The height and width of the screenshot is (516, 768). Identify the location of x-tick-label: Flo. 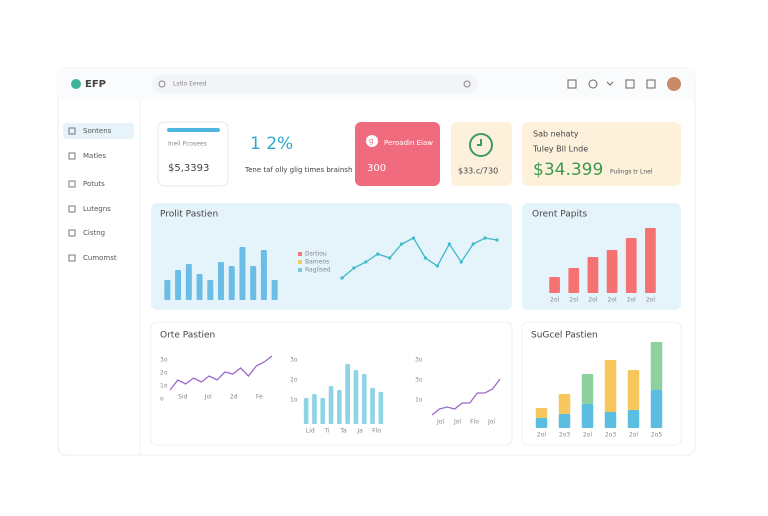
(474, 422).